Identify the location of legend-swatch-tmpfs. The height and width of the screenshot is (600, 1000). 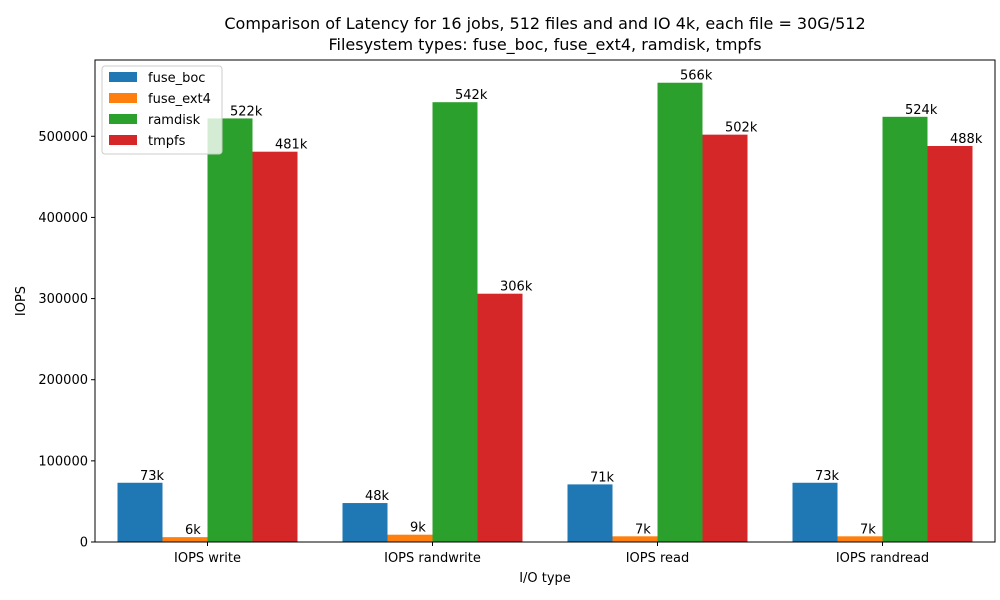
(123, 140).